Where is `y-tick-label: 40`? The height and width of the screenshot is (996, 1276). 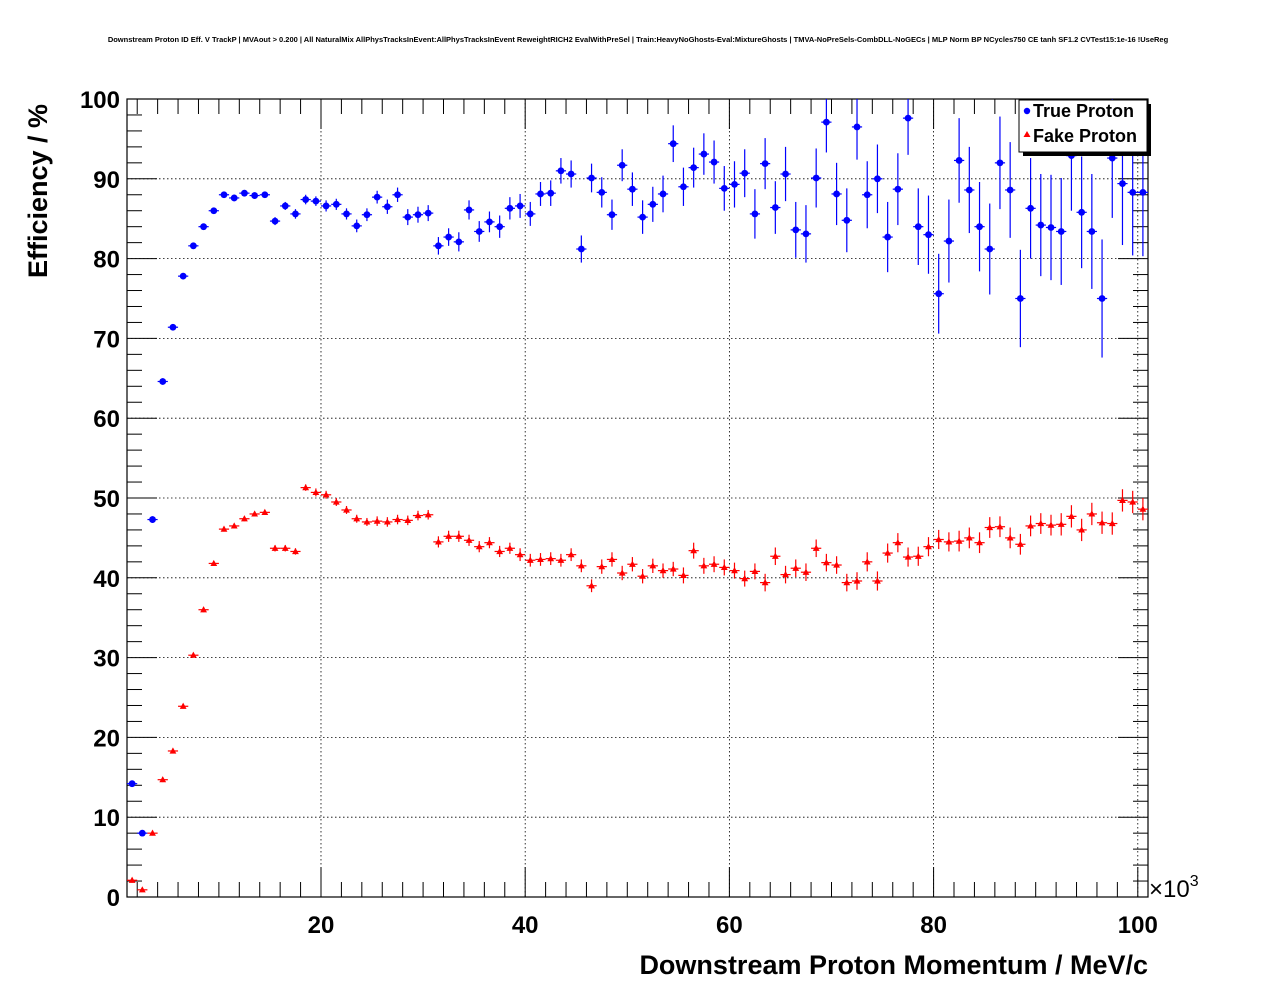
y-tick-label: 40 is located at coordinates (106, 579).